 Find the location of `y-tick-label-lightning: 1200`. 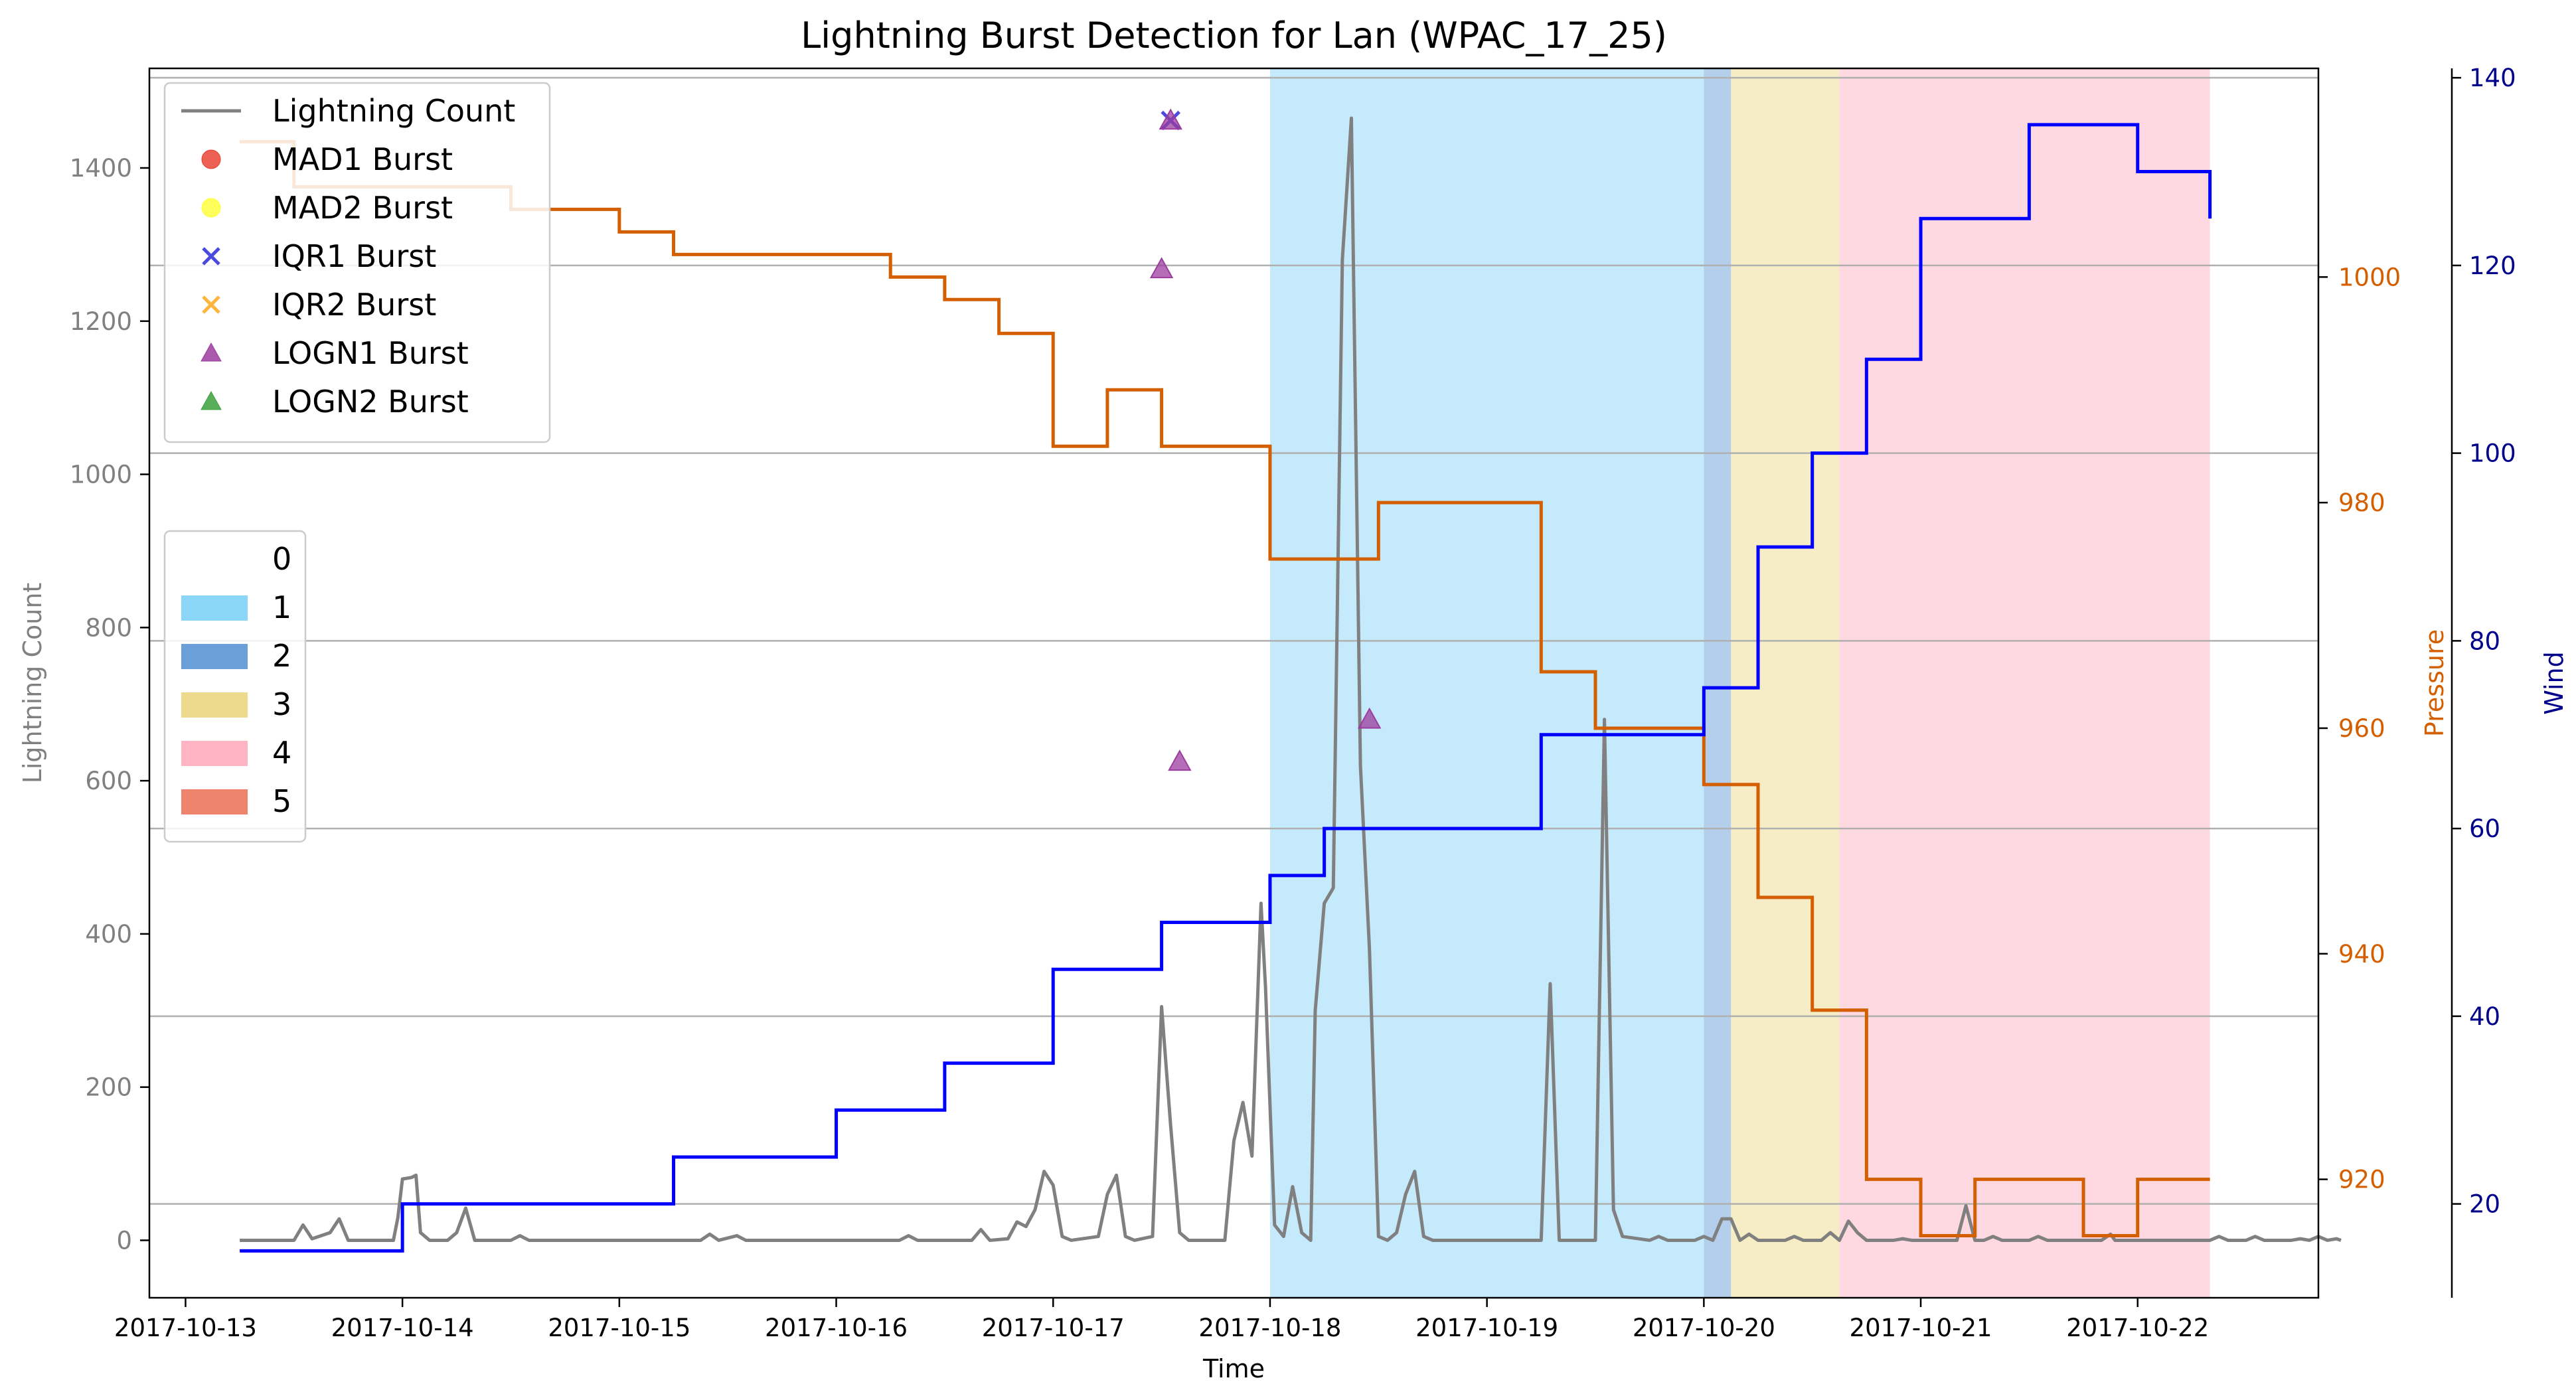

y-tick-label-lightning: 1200 is located at coordinates (101, 321).